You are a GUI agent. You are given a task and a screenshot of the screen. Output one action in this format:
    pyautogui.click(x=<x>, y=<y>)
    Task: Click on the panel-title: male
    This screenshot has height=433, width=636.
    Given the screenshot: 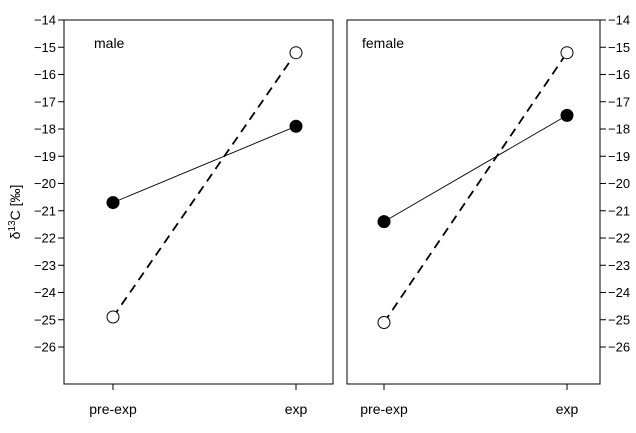 What is the action you would take?
    pyautogui.click(x=109, y=43)
    